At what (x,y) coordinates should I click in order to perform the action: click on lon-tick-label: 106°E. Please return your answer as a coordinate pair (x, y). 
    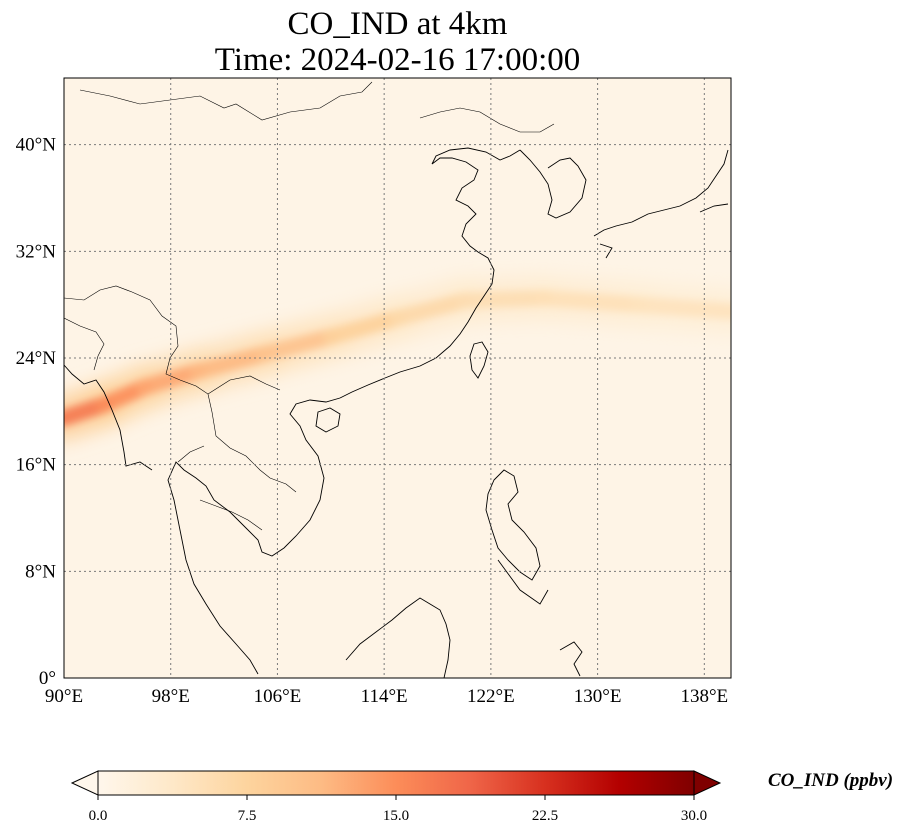
    Looking at the image, I should click on (278, 696).